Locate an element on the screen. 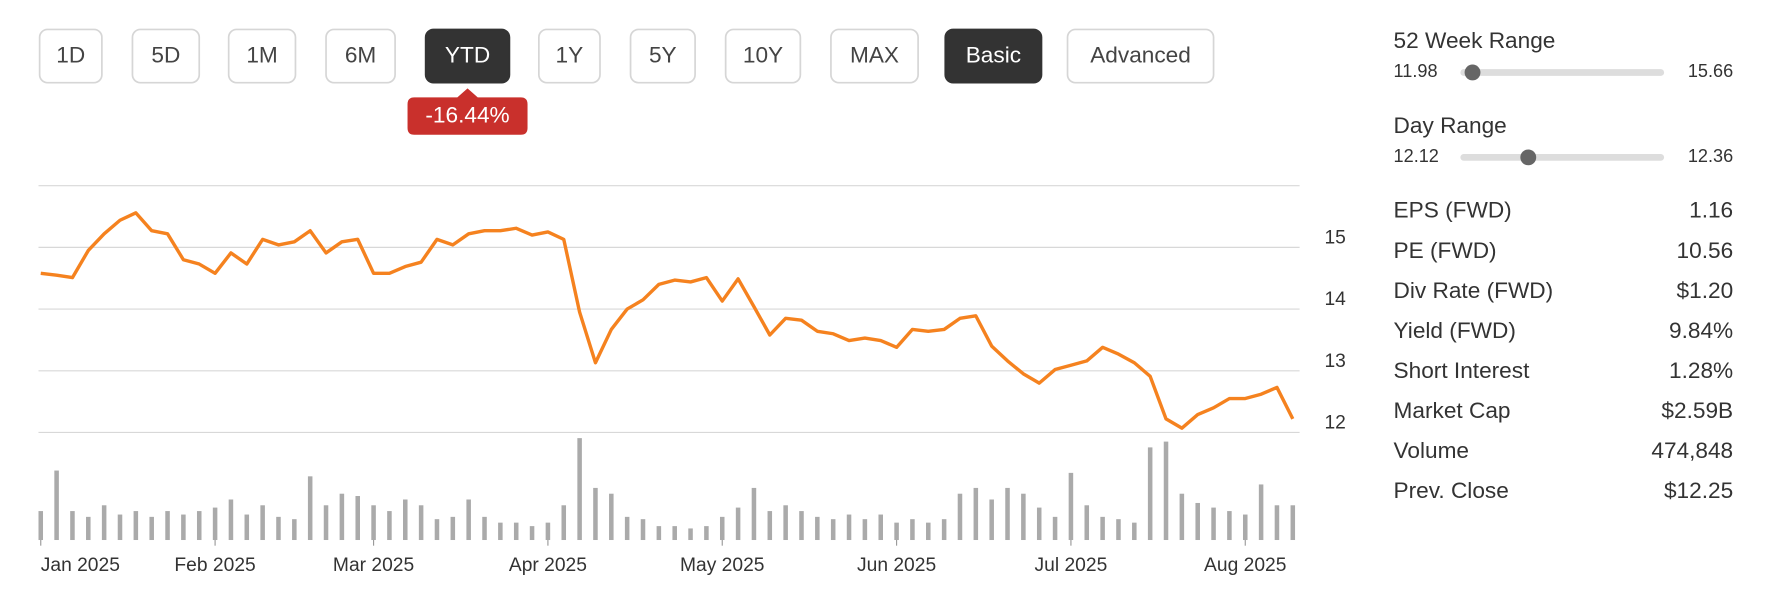 The height and width of the screenshot is (604, 1766). range-button-label: 10Y is located at coordinates (763, 55).